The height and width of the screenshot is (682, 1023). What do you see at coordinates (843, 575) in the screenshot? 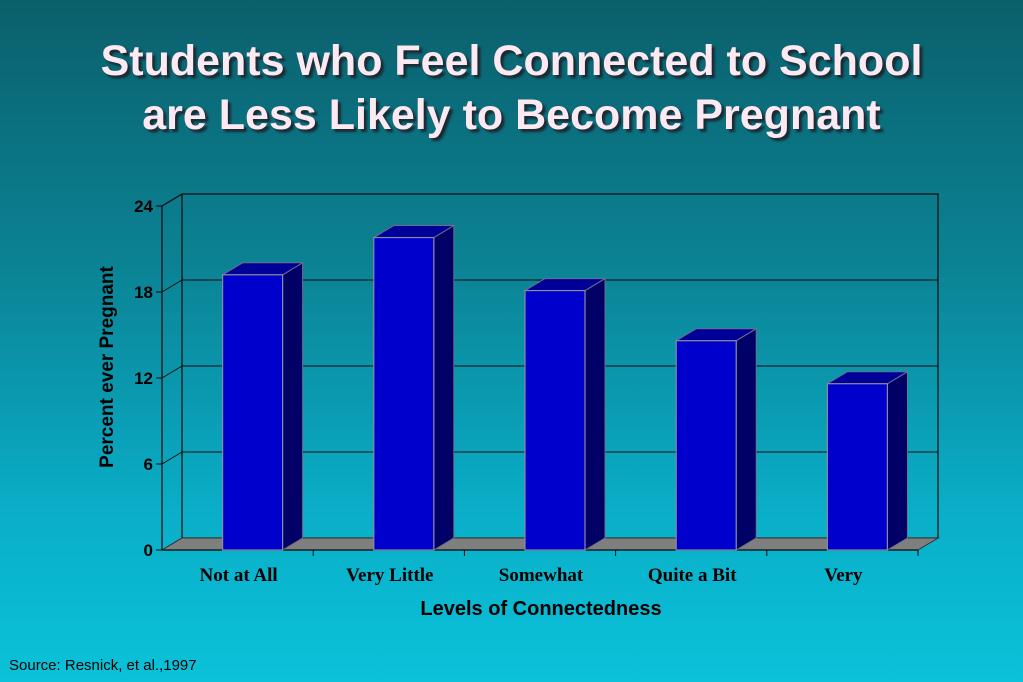
I see `x-tick-label: Very` at bounding box center [843, 575].